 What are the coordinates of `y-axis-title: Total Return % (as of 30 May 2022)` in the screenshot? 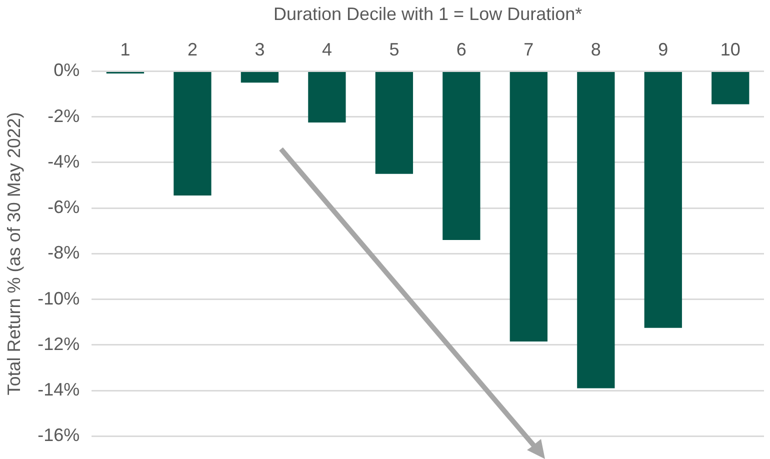 It's located at (14, 254).